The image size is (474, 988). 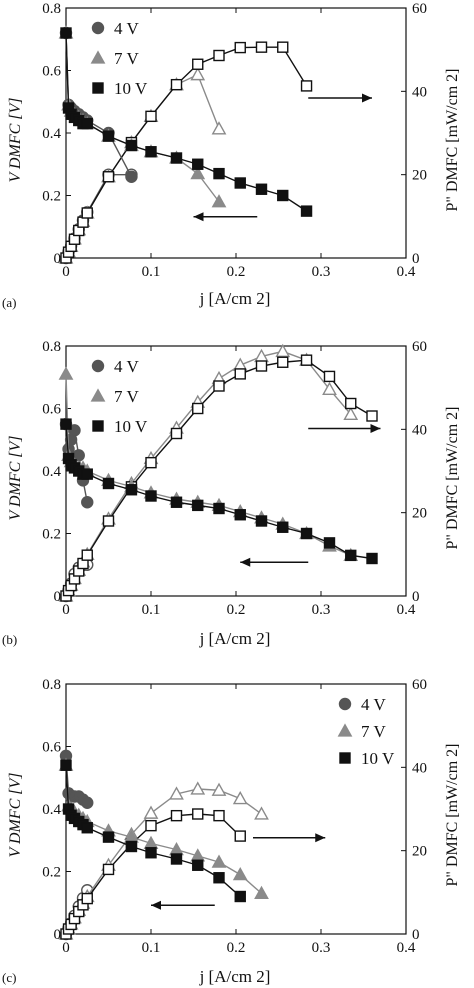 What do you see at coordinates (131, 176) in the screenshot?
I see `voltage-point-4v` at bounding box center [131, 176].